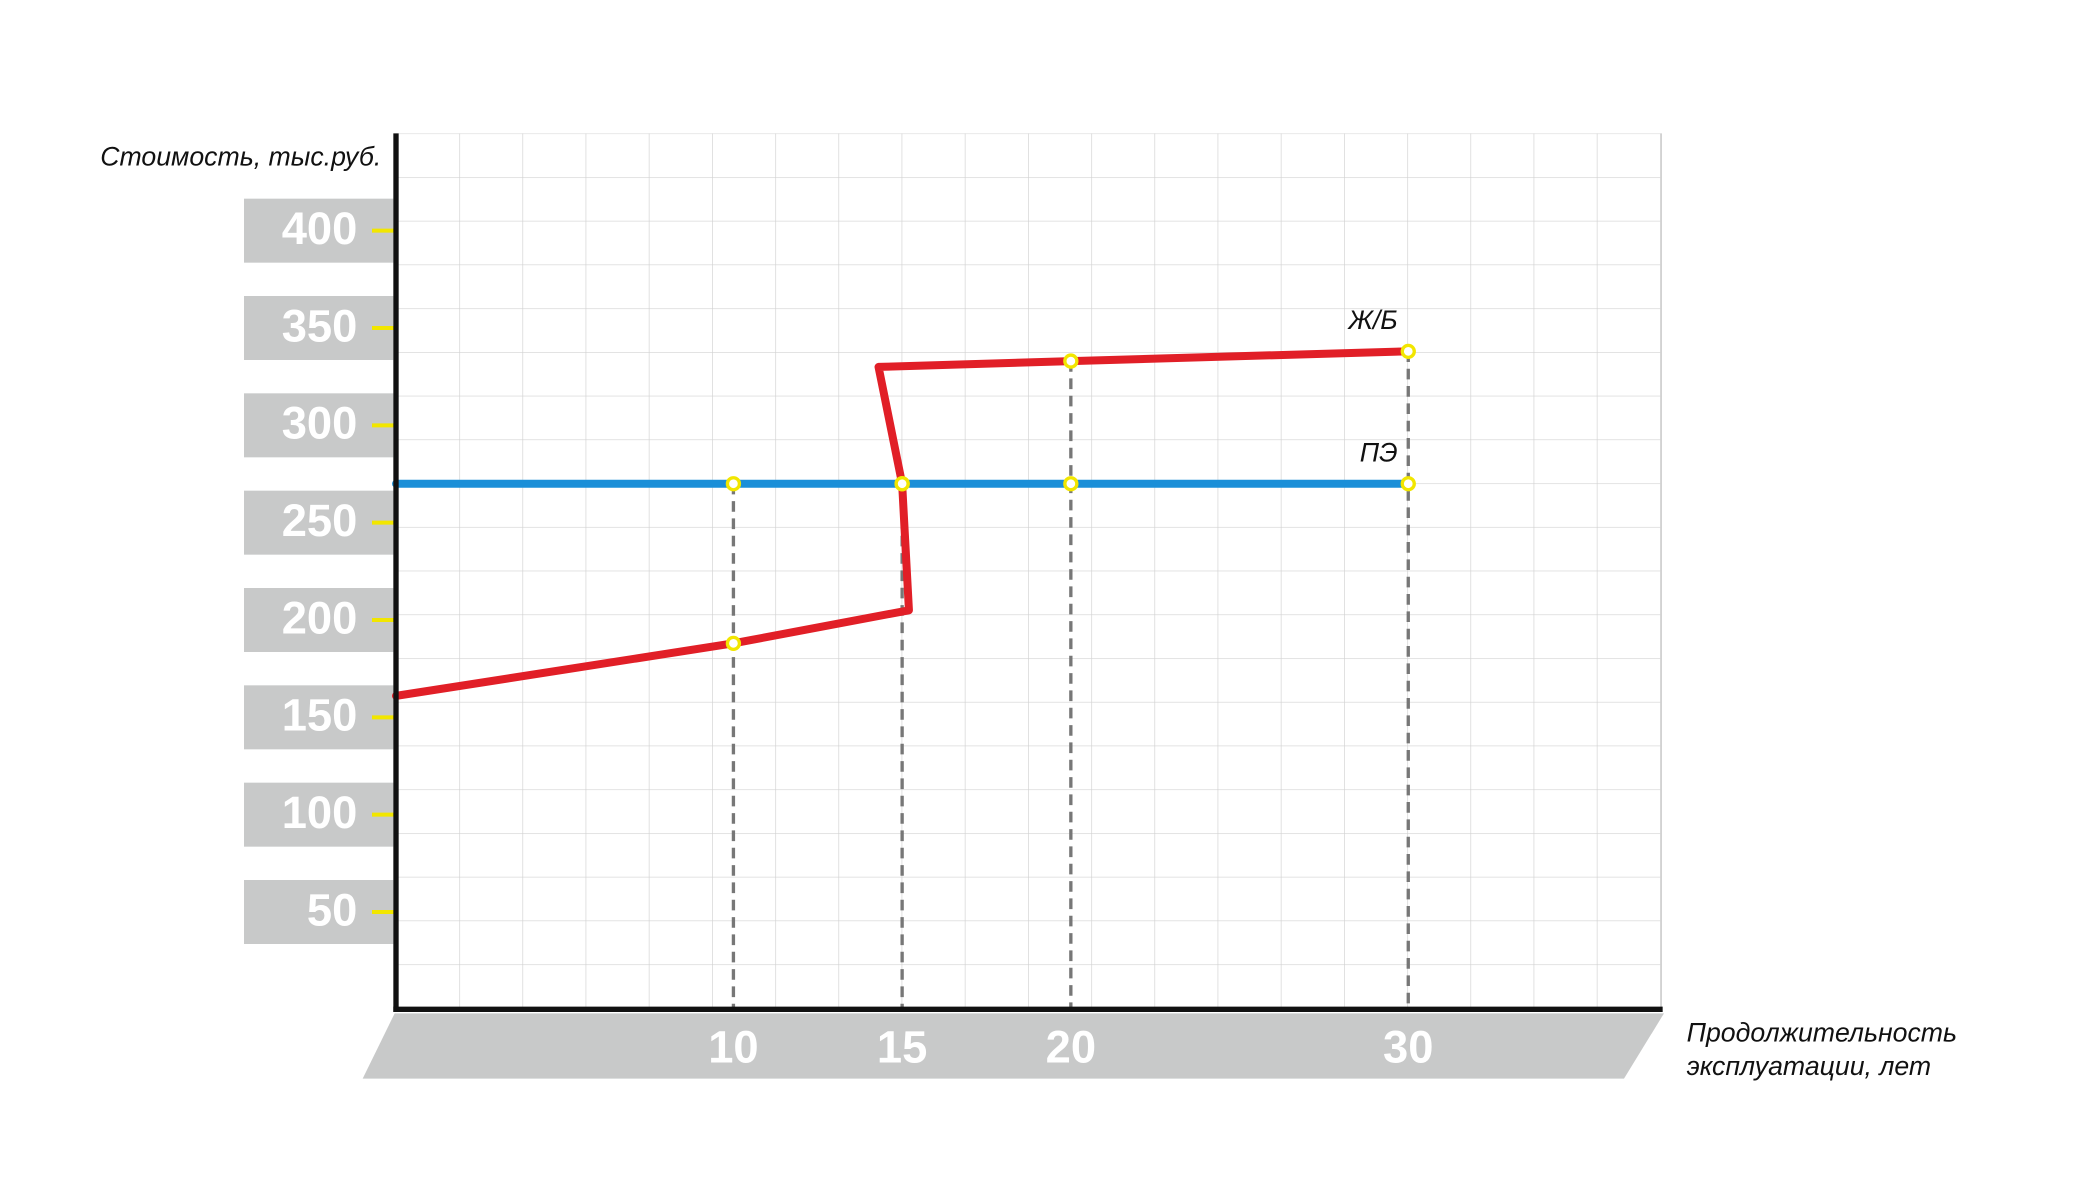  I want to click on series-label: ПЭ, so click(1379, 452).